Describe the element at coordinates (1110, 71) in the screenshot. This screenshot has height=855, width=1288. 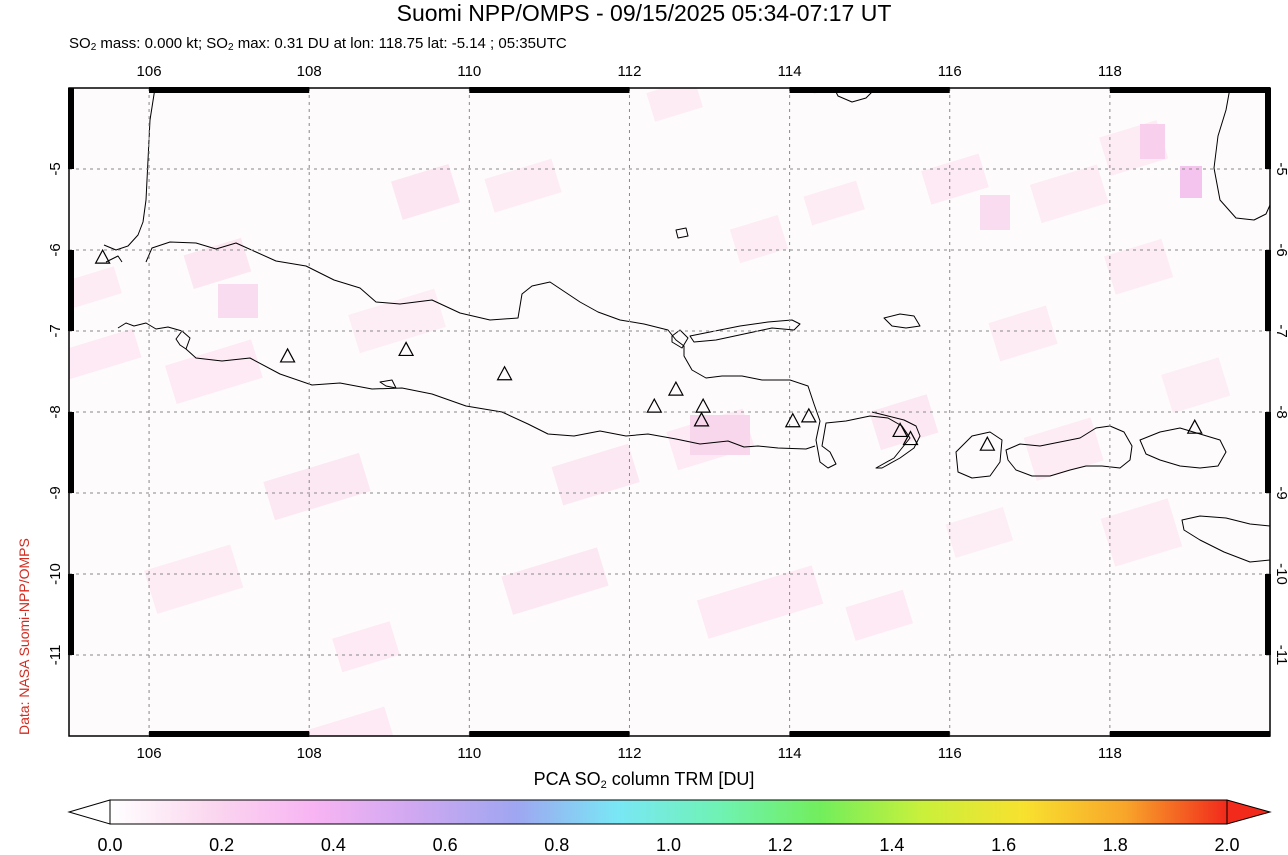
I see `lon-tick-top-label: 118` at that location.